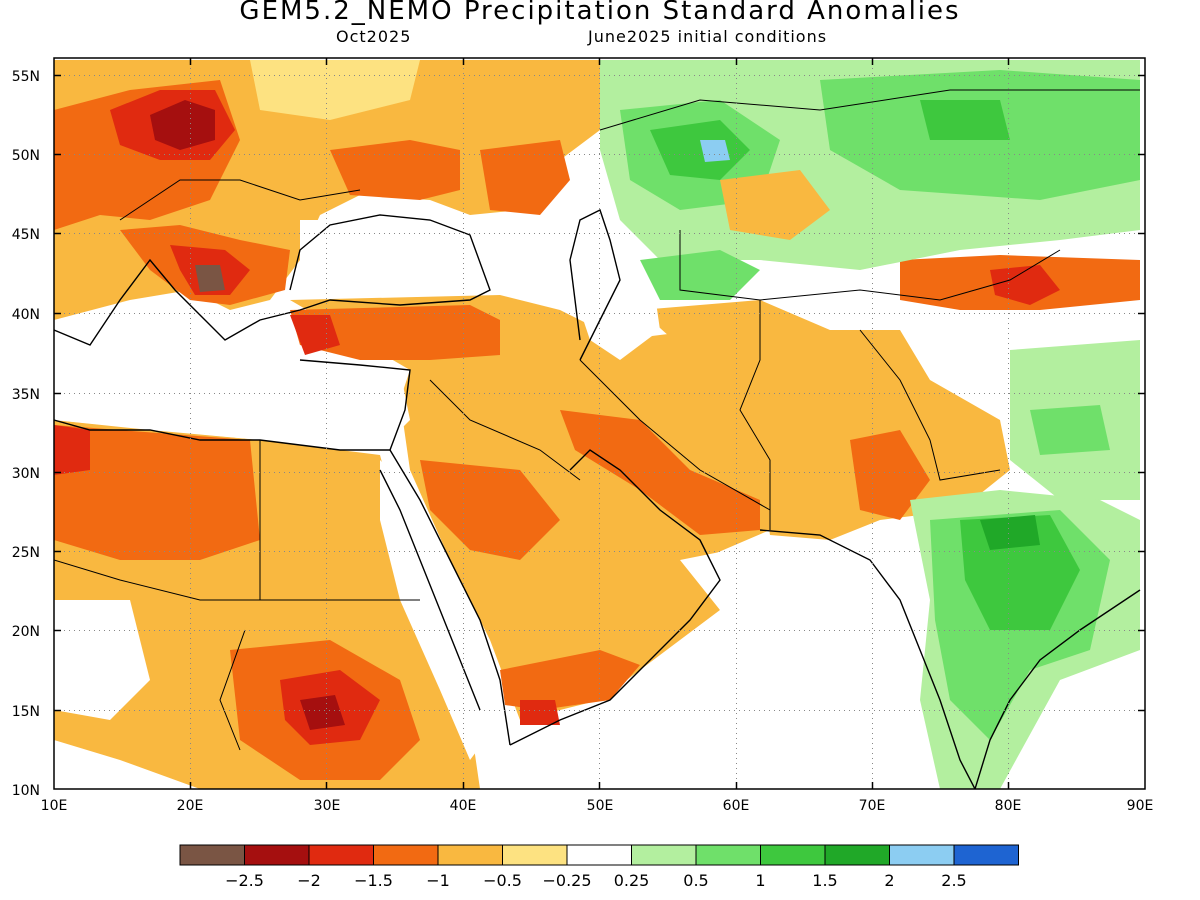 This screenshot has height=900, width=1200. I want to click on latitude-labels: 55N 50N 45N 40N 35N 30N 25N 20N 15N 10N, so click(26, 434).